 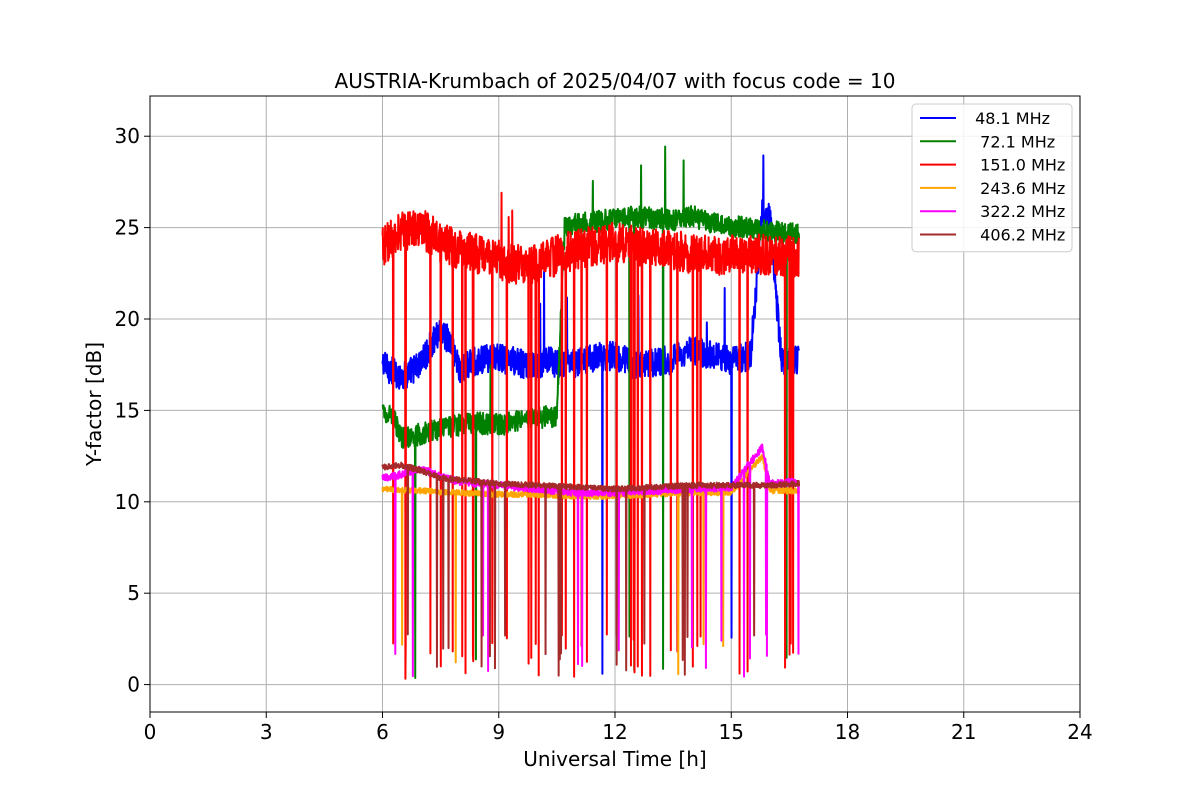 I want to click on x-tick-label: 0, so click(x=150, y=732).